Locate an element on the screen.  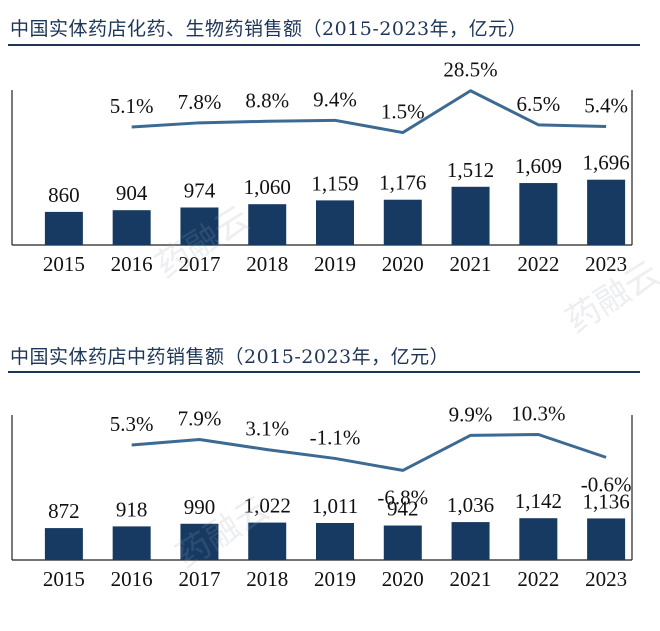
growth-label: 28.5% is located at coordinates (470, 70).